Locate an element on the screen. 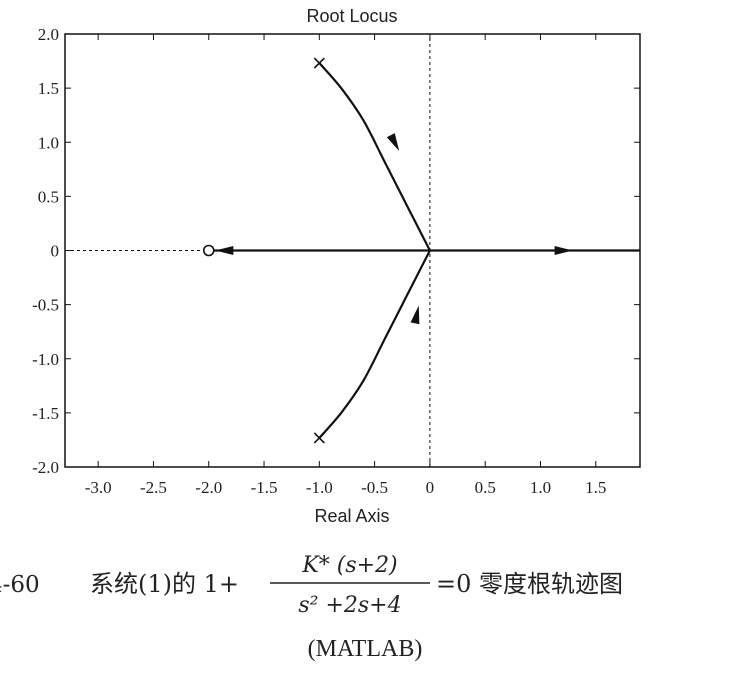 This screenshot has height=675, width=730. x-tick-label: 0.5 is located at coordinates (485, 487).